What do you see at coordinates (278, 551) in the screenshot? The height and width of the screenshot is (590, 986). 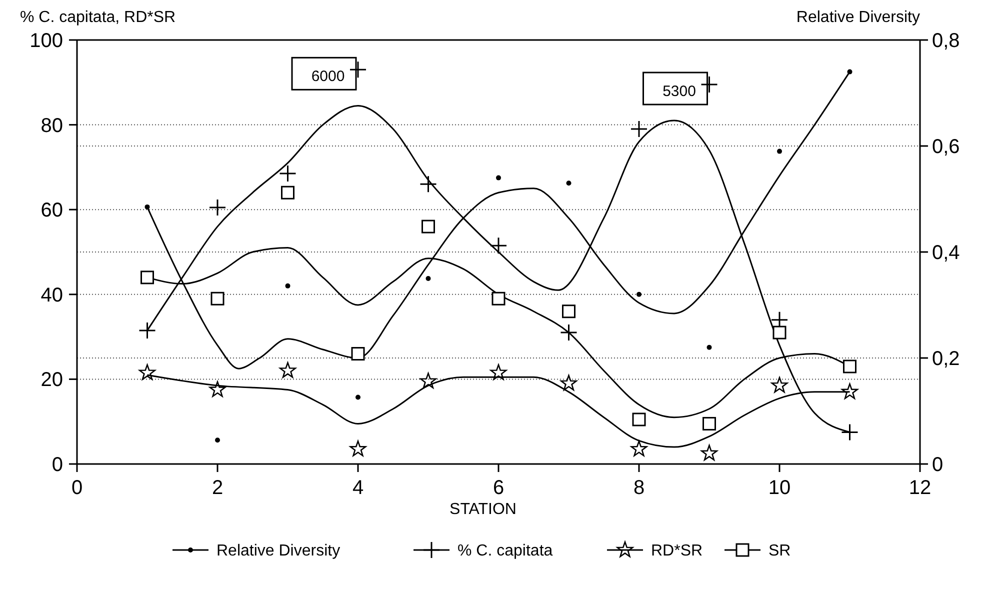 I see `legend-label: Relative Diversity` at bounding box center [278, 551].